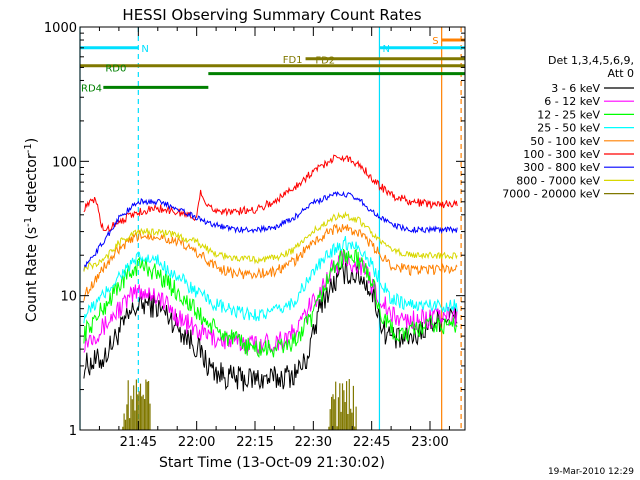 This screenshot has height=480, width=640. What do you see at coordinates (551, 194) in the screenshot?
I see `legend-entry-label: 7000 - 20000 keV` at bounding box center [551, 194].